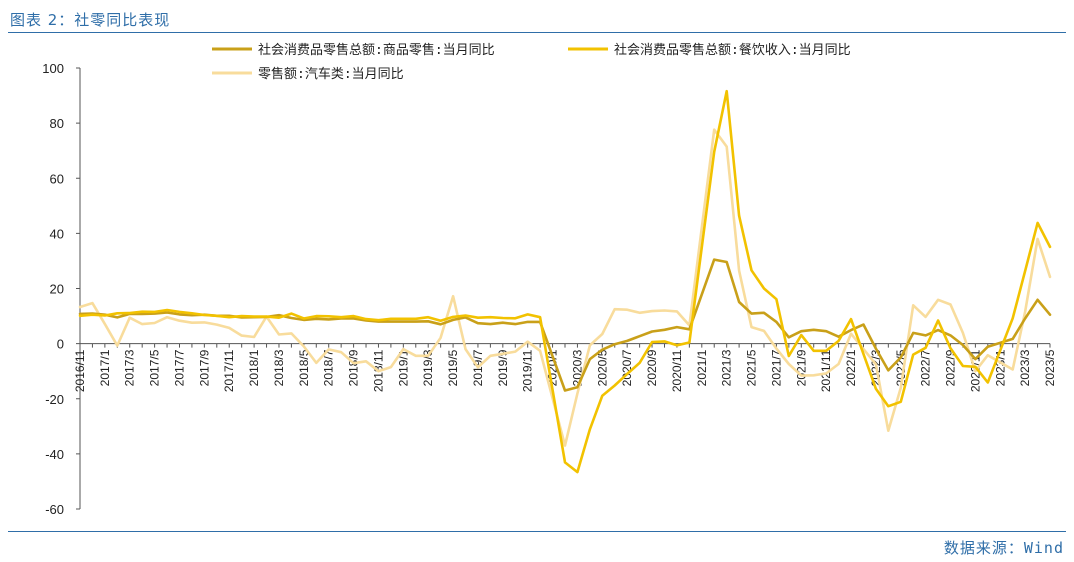  What do you see at coordinates (453, 367) in the screenshot?
I see `x-tick-label: 2019/5` at bounding box center [453, 367].